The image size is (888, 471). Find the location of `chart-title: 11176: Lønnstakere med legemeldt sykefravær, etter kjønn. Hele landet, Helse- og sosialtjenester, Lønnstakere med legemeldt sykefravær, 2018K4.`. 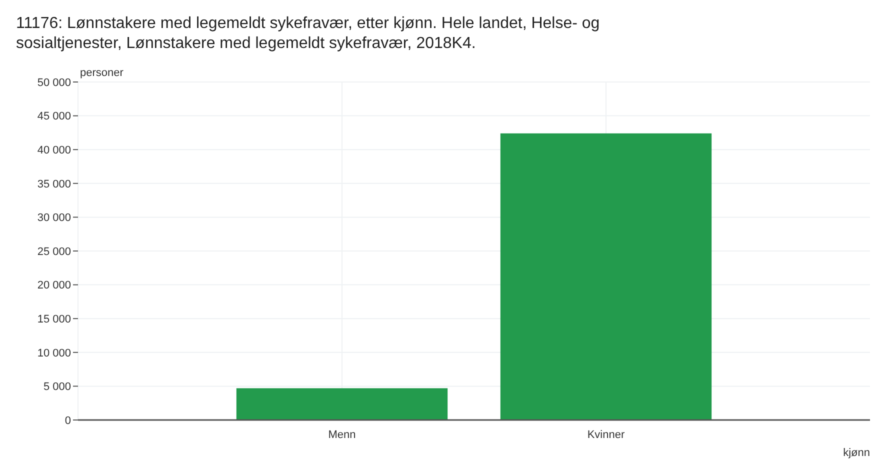

chart-title: 11176: Lønnstakere med legemeldt sykefravær, etter kjønn. Hele landet, Helse- og sosialtjenester, Lønnstakere med legemeldt sykefravær, 2018K4. is located at coordinates (308, 33).